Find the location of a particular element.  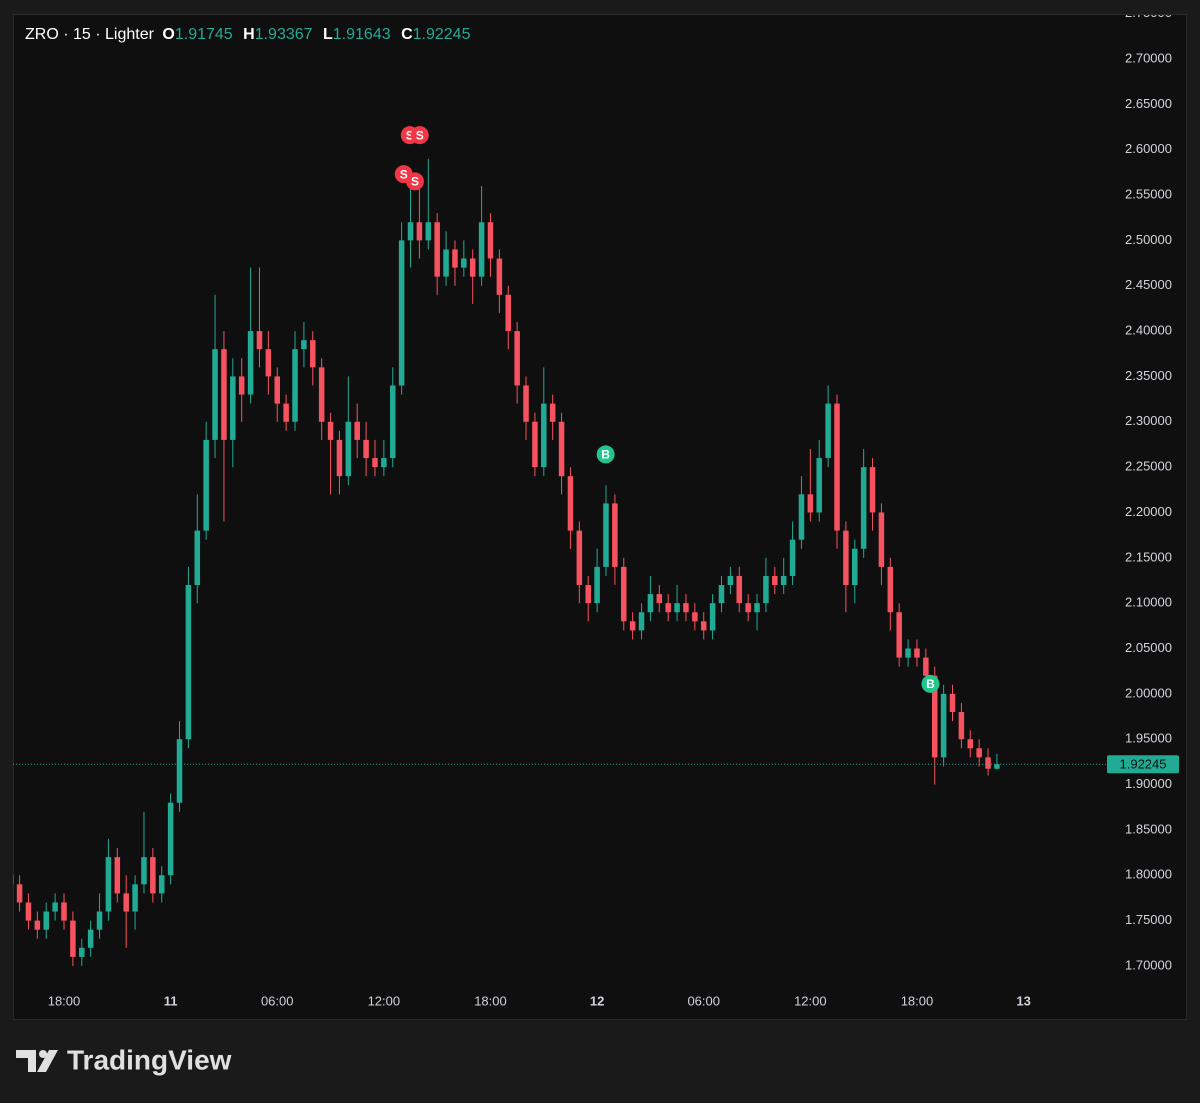

trade-marker-label: B is located at coordinates (605, 455).